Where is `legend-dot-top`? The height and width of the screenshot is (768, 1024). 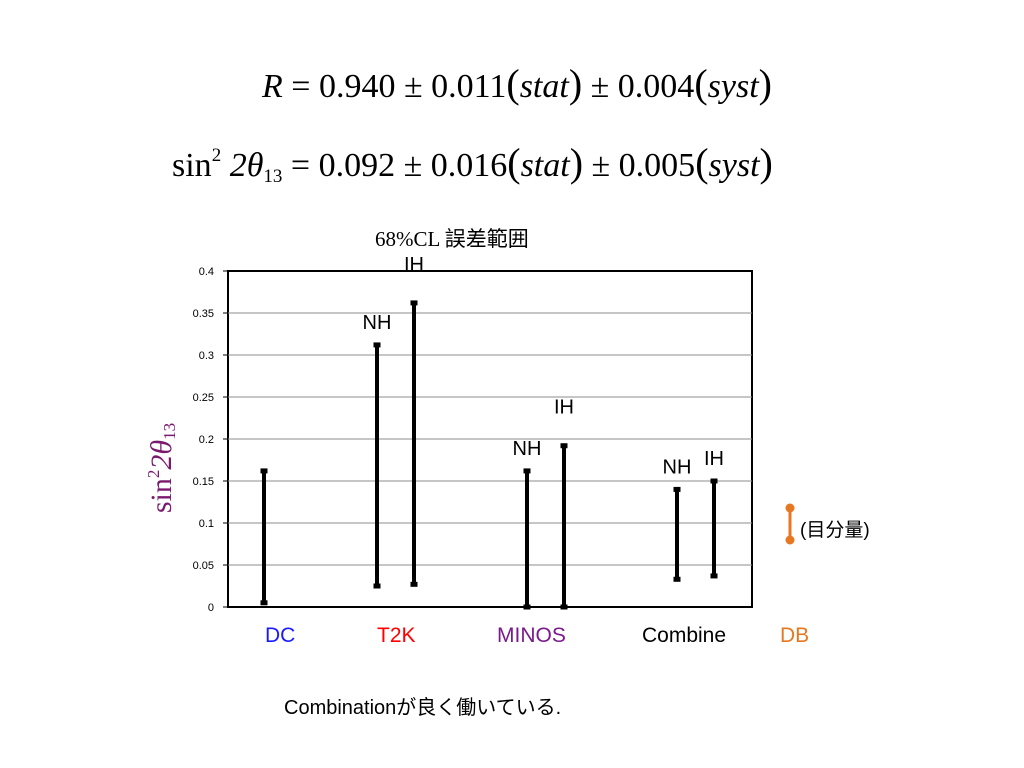
legend-dot-top is located at coordinates (790, 508).